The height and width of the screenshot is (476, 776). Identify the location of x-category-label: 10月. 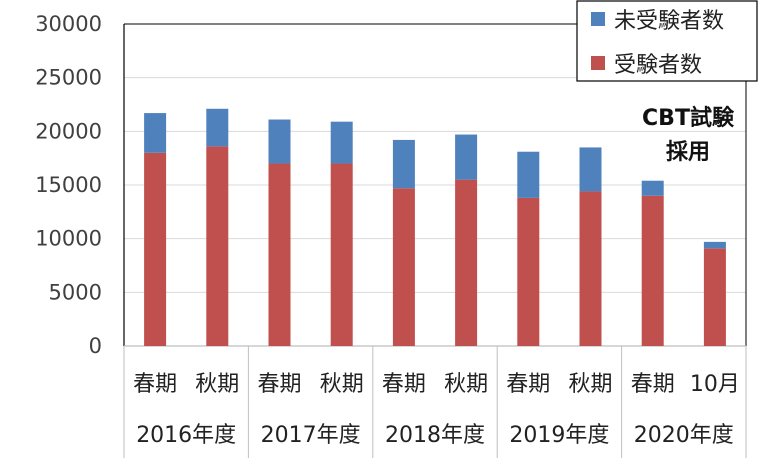
(715, 384).